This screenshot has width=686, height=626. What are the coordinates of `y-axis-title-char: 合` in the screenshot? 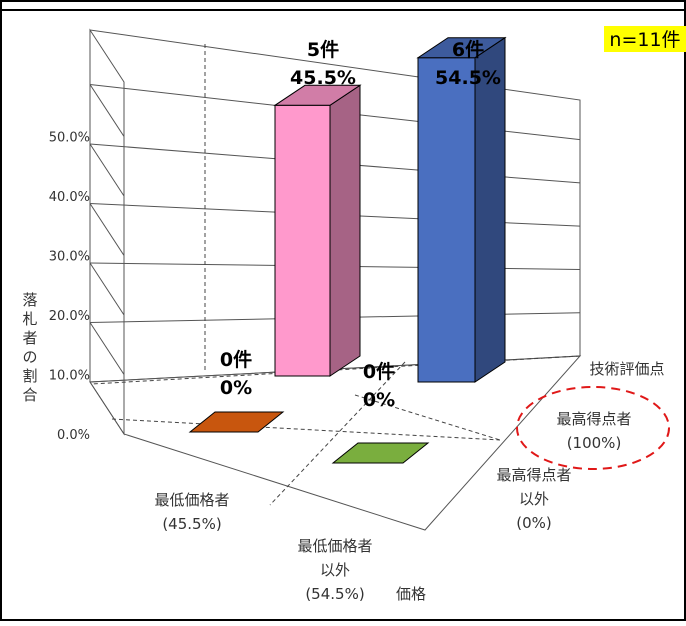 It's located at (29, 395).